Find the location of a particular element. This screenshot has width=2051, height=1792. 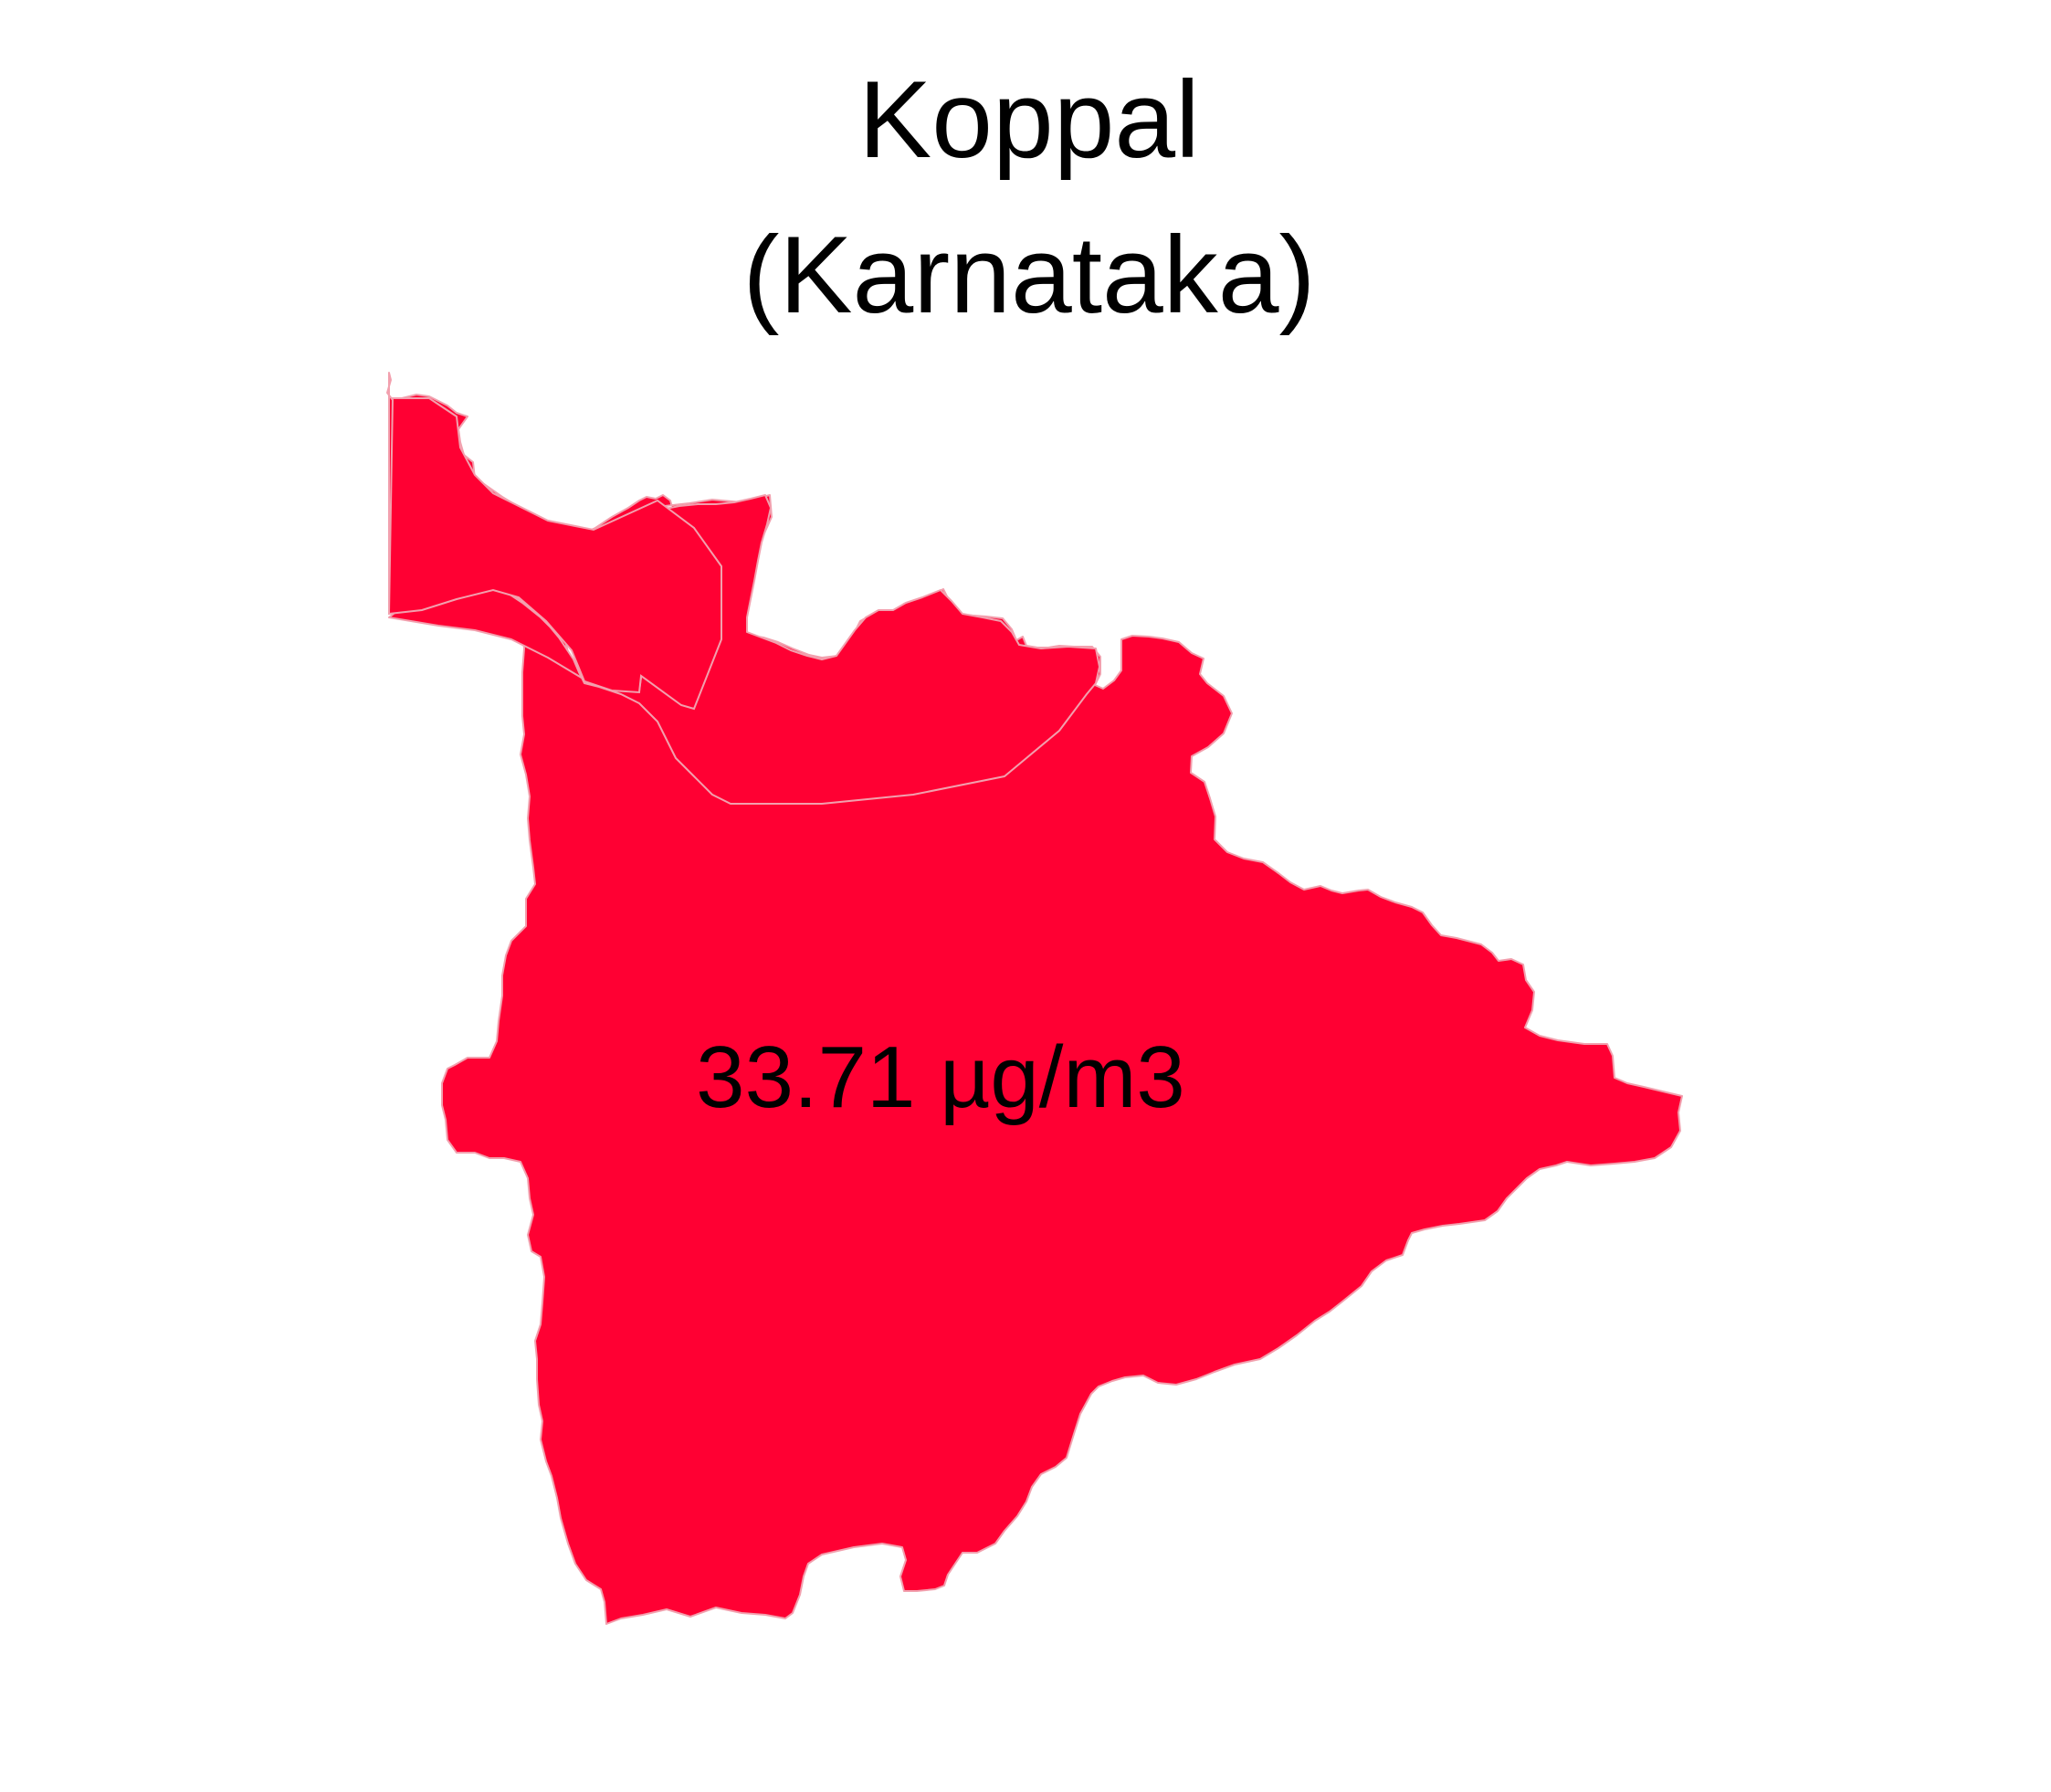

koppal-district-northwest-arm is located at coordinates (554, 554).